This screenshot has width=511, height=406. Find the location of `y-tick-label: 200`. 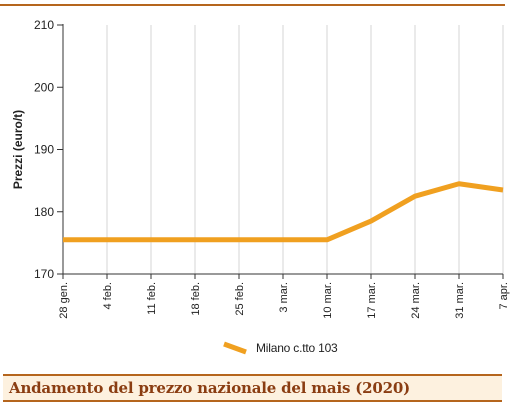

y-tick-label: 200 is located at coordinates (44, 87).